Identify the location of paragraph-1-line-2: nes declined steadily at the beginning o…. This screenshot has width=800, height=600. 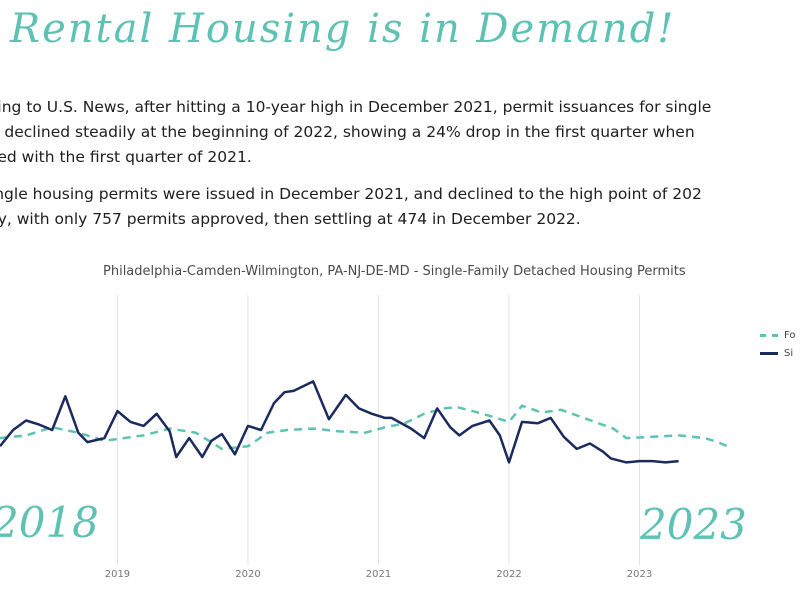
(347, 132).